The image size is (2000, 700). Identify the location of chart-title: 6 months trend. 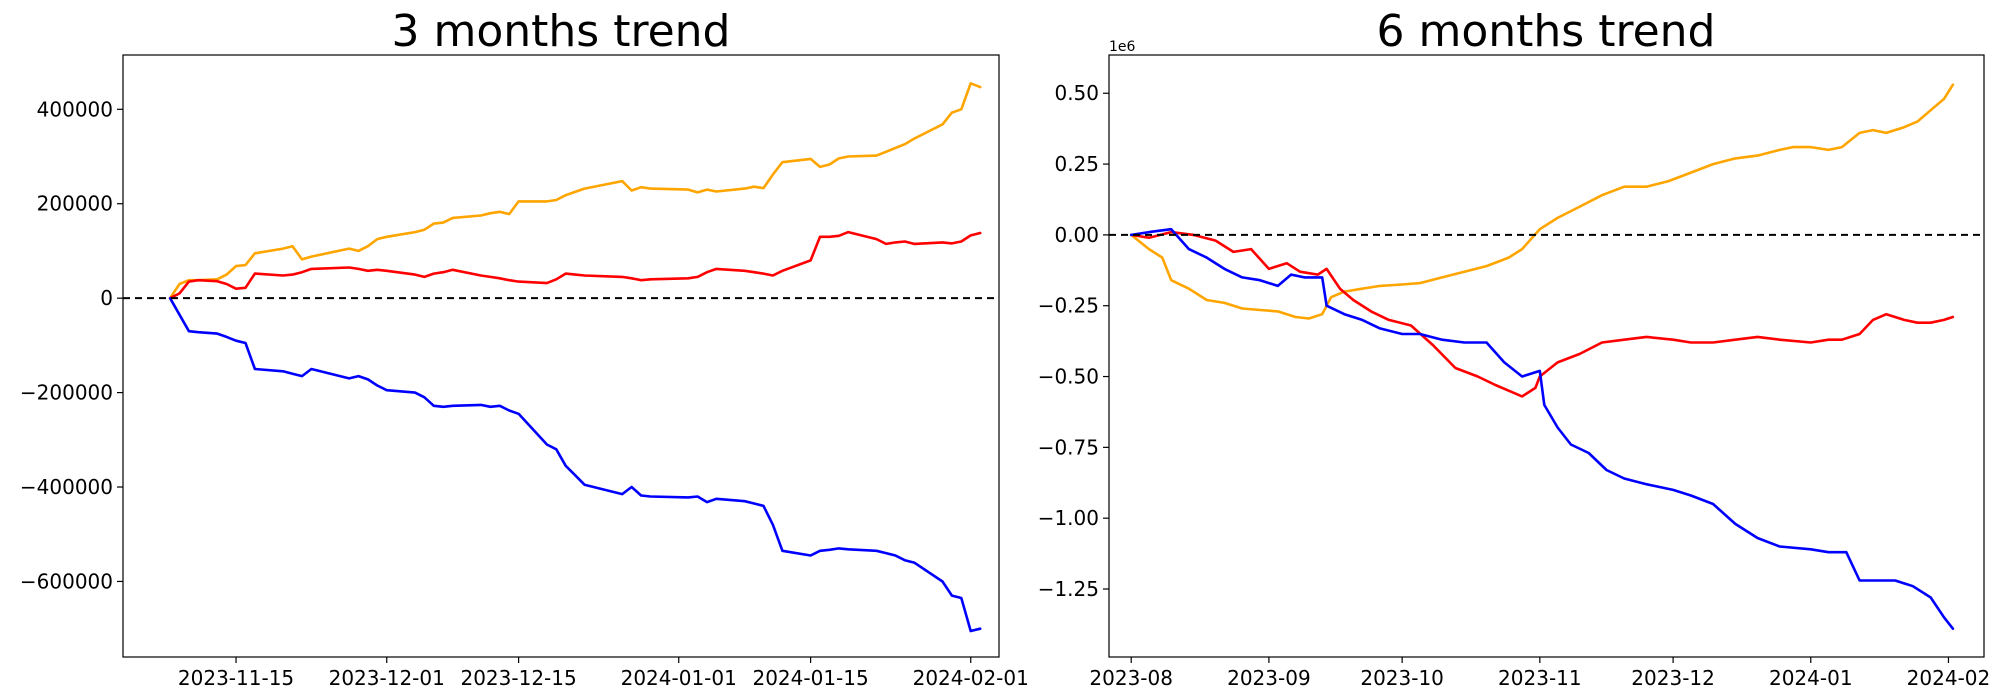
(1546, 31).